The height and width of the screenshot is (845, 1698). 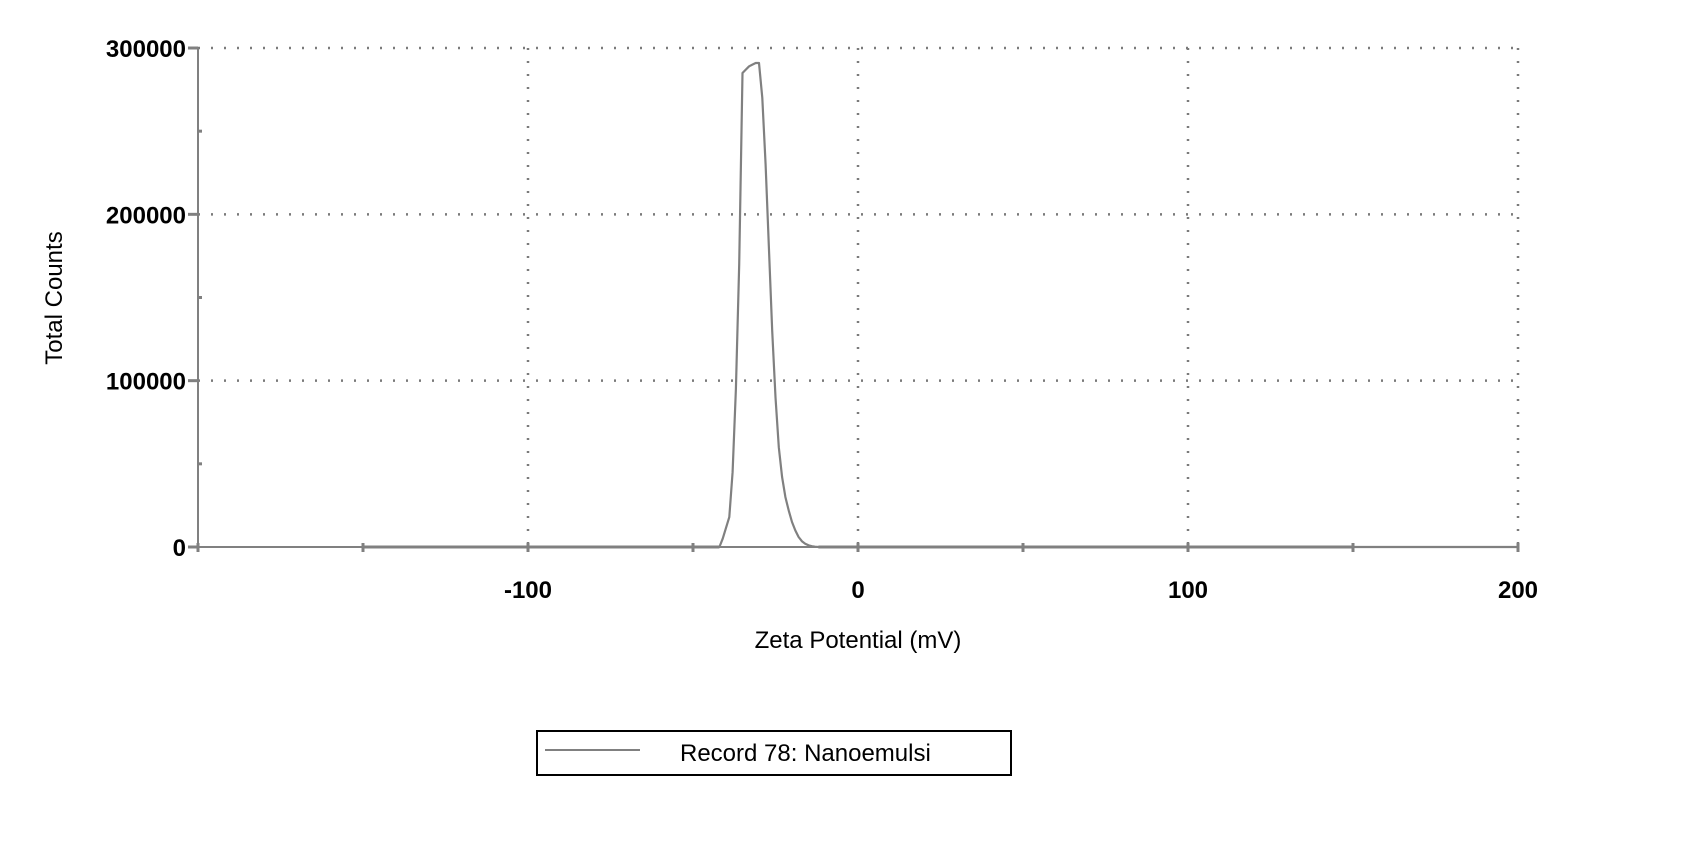 What do you see at coordinates (146, 49) in the screenshot?
I see `y-tick-label: 300000` at bounding box center [146, 49].